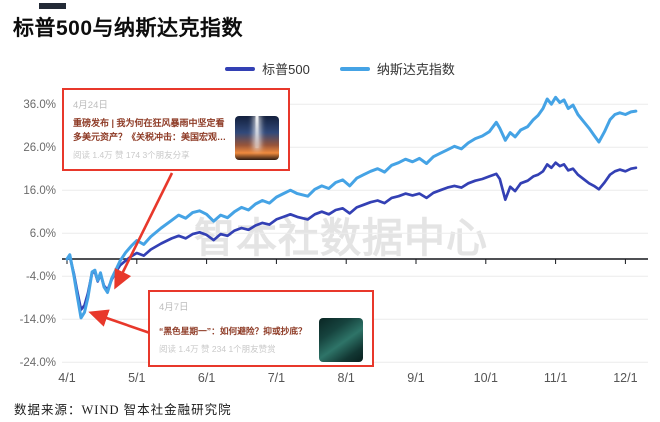 This screenshot has width=660, height=422. What do you see at coordinates (38, 320) in the screenshot?
I see `y-axis-tick-label: -14.0%` at bounding box center [38, 320].